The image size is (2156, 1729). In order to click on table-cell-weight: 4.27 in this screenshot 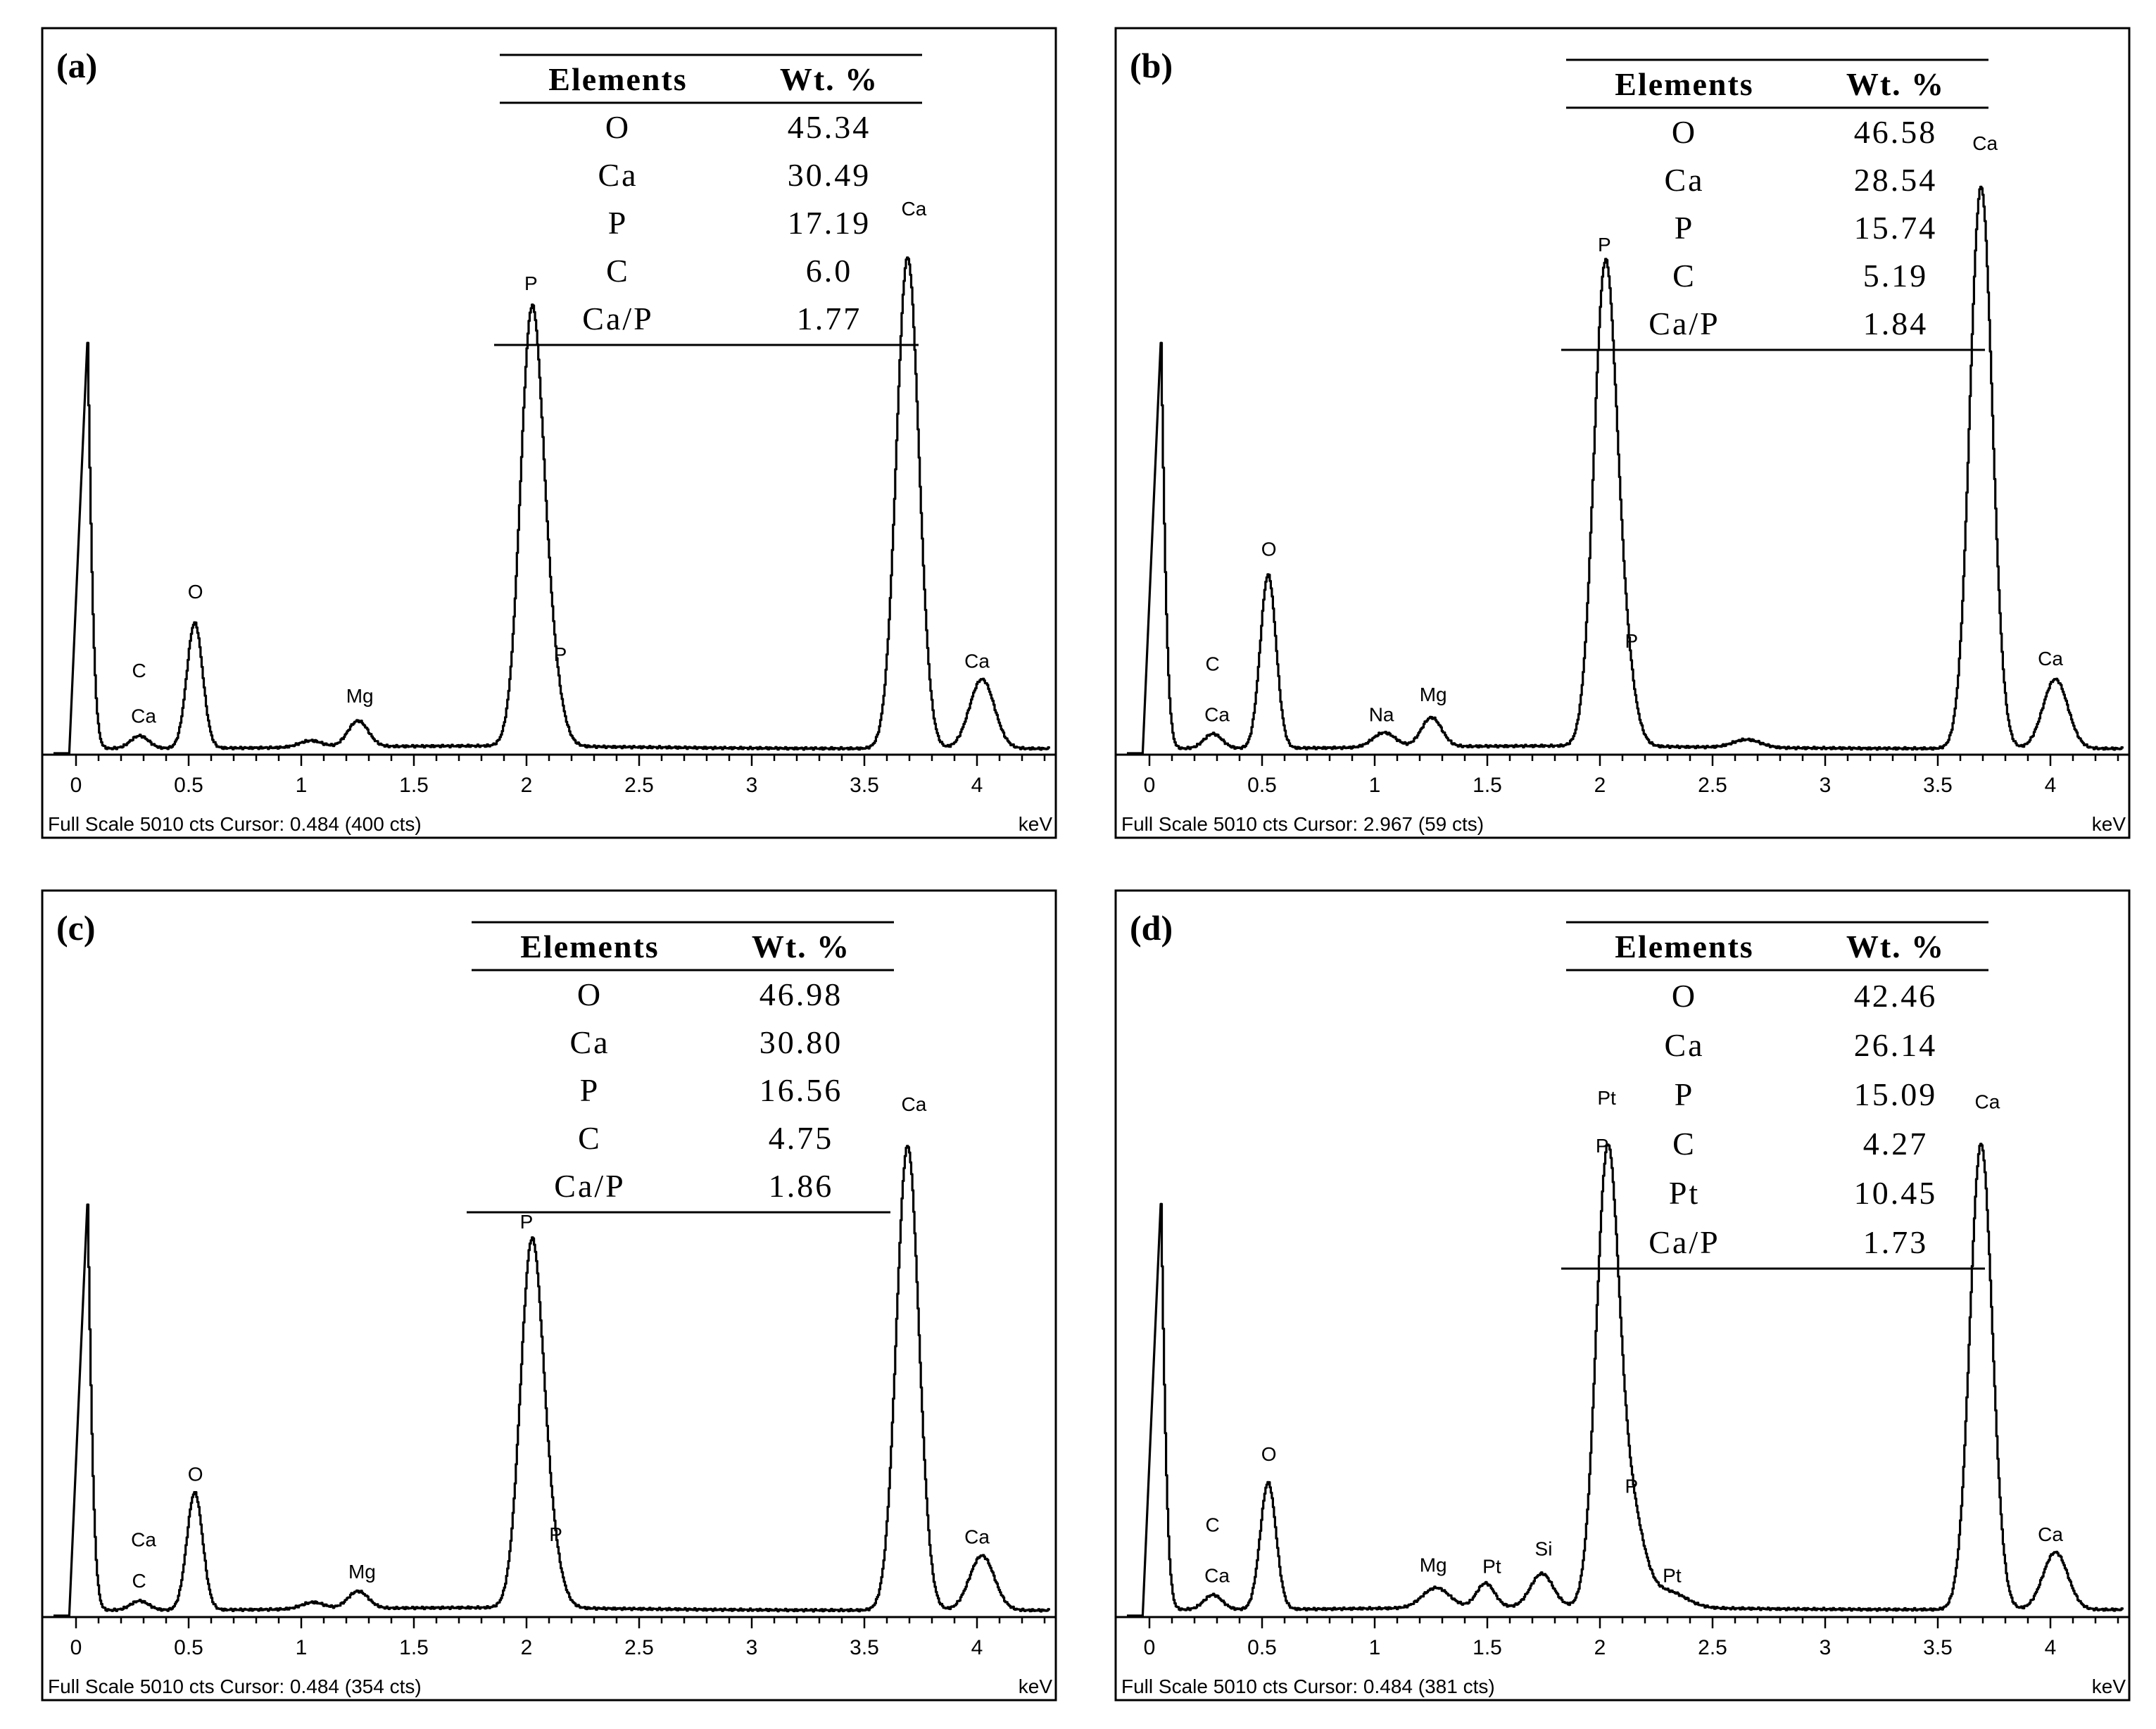, I will do `click(1896, 1144)`.